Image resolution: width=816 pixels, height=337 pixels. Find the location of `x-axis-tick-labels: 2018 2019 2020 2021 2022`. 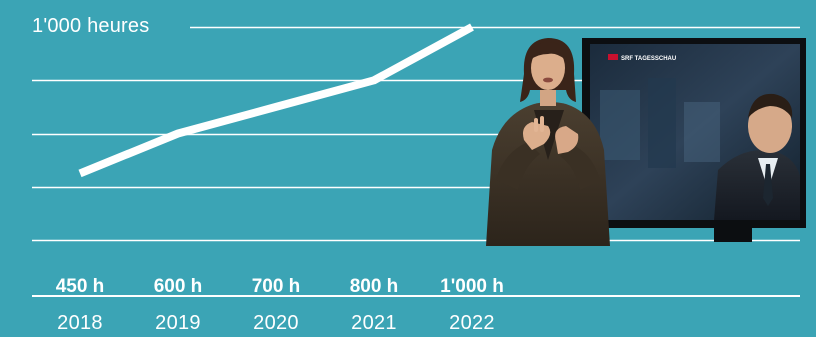

x-axis-tick-labels: 2018 2019 2020 2021 2022 is located at coordinates (408, 324).